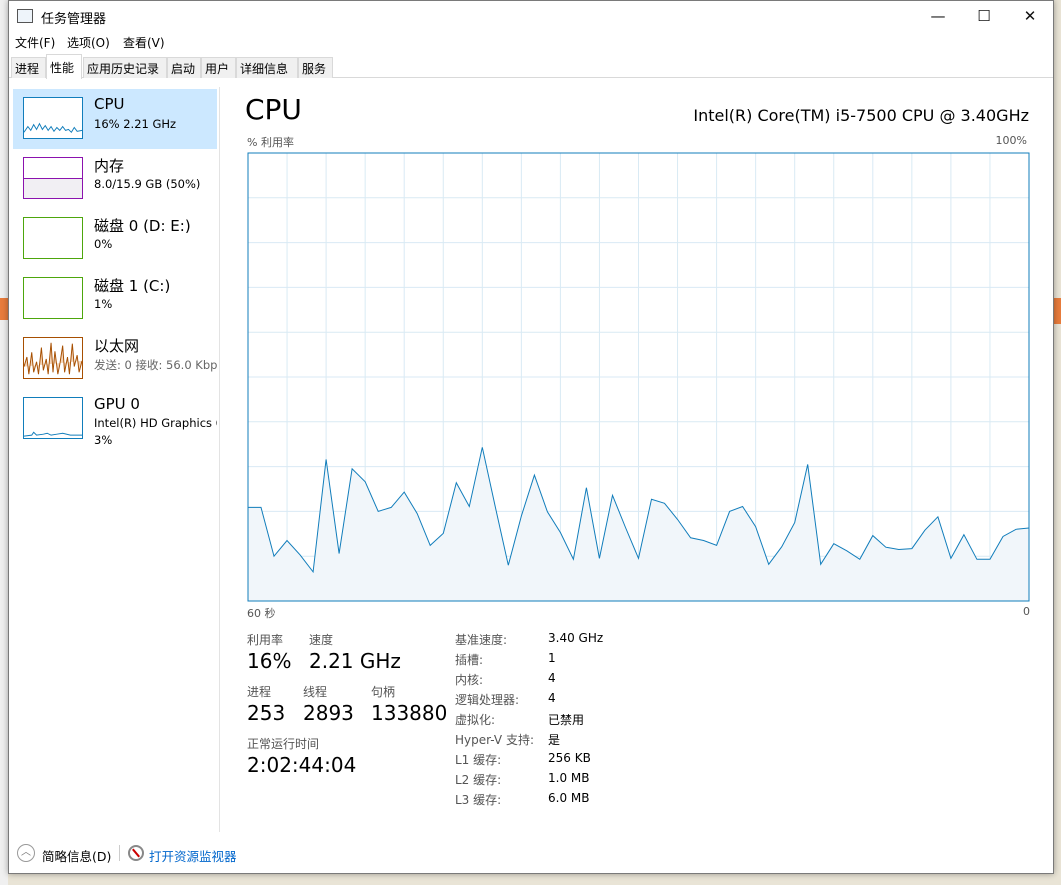 Image resolution: width=1061 pixels, height=885 pixels. Describe the element at coordinates (26, 853) in the screenshot. I see `collapse-chevron-icon: ︿` at that location.